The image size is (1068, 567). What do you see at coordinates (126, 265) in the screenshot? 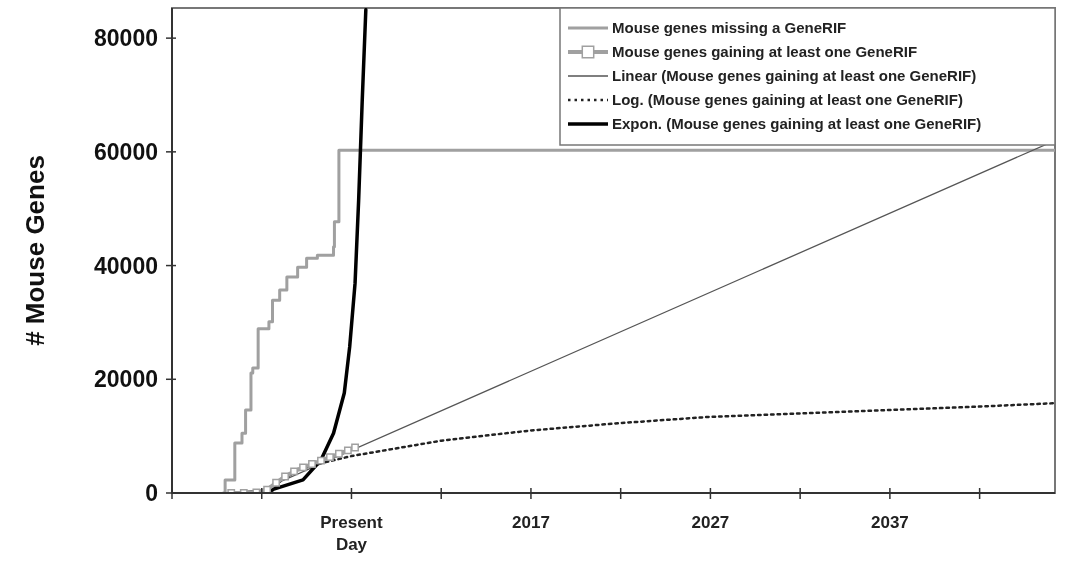
I see `y-tick-label: 40000` at bounding box center [126, 265].